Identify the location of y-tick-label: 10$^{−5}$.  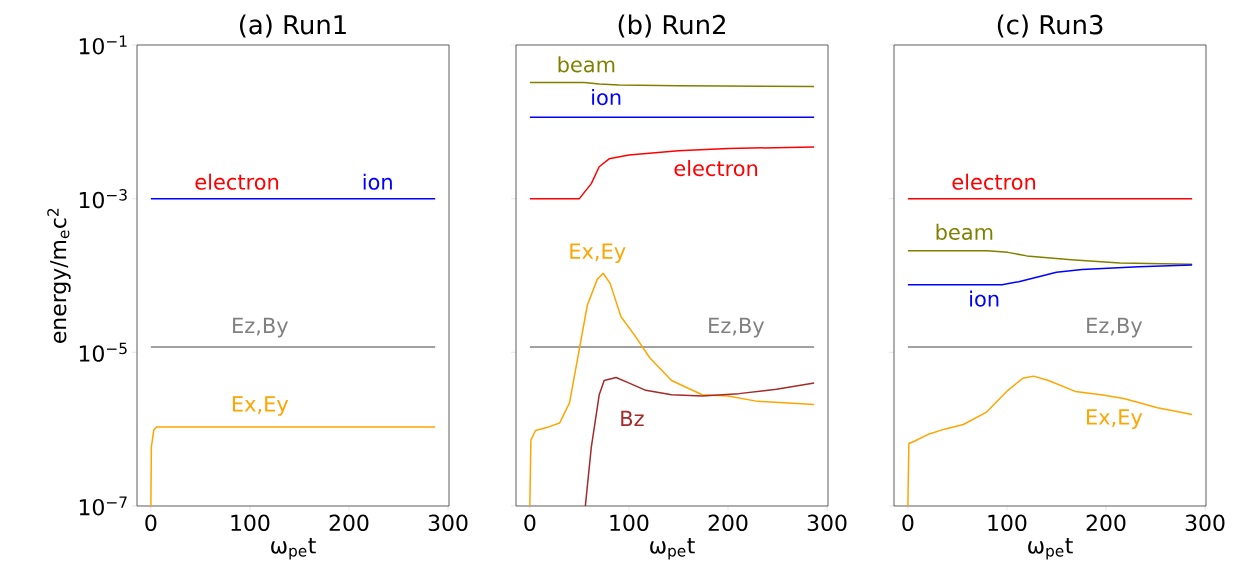
(103, 352).